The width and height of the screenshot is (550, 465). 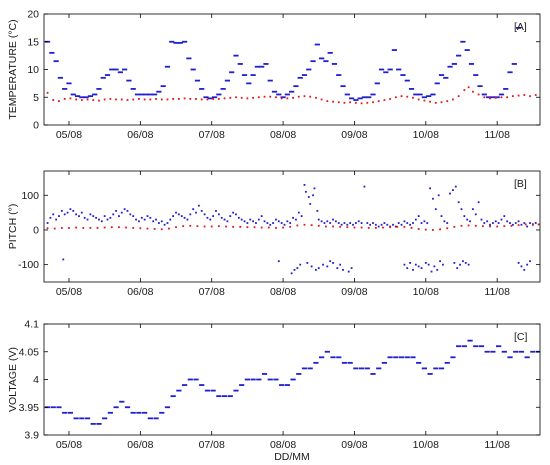 I want to click on panel-c-ytick-label: 3.95, so click(x=29, y=408).